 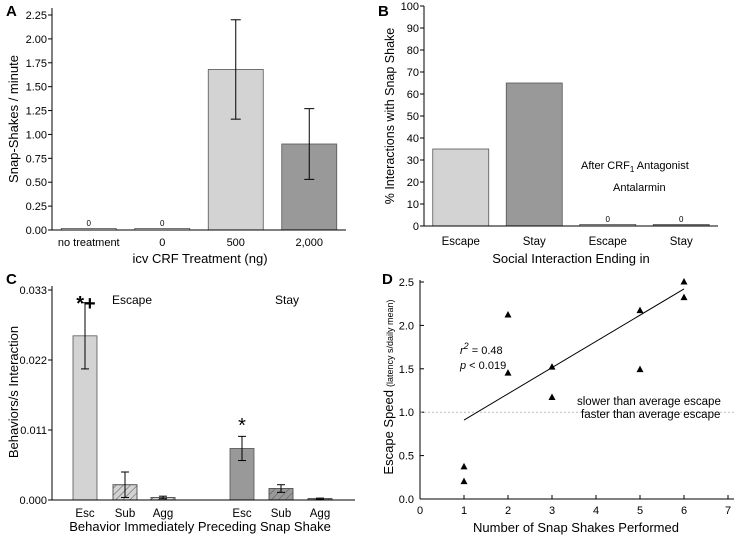 What do you see at coordinates (640, 511) in the screenshot?
I see `x-tick-label: 5` at bounding box center [640, 511].